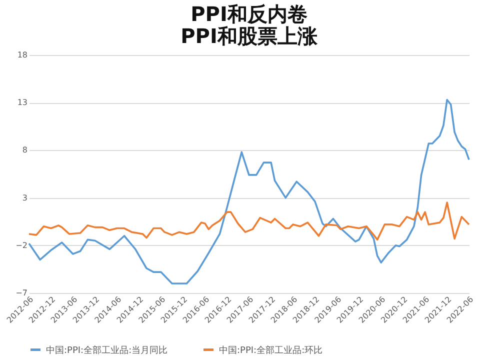 This screenshot has width=480, height=360. Describe the element at coordinates (25, 150) in the screenshot. I see `y-tick-label: 8` at that location.